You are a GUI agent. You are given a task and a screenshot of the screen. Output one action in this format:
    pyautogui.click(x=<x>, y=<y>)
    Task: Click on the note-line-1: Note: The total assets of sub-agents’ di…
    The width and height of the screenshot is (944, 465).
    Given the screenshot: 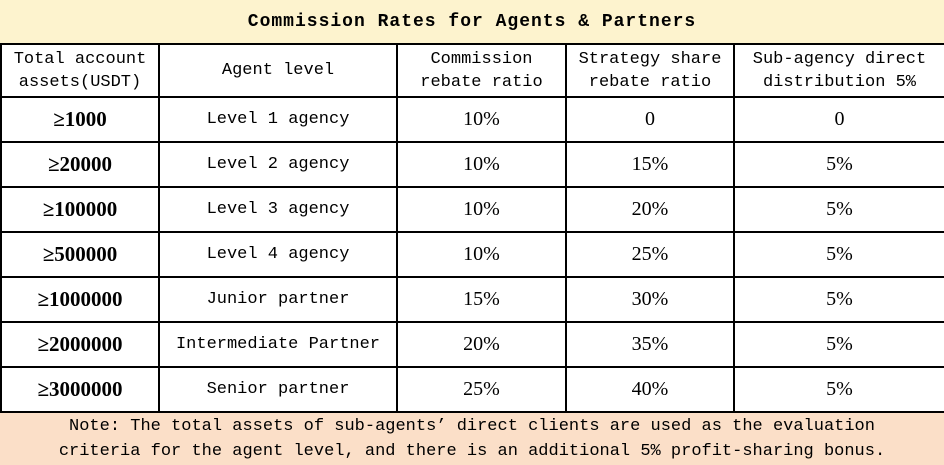 What is the action you would take?
    pyautogui.click(x=472, y=426)
    